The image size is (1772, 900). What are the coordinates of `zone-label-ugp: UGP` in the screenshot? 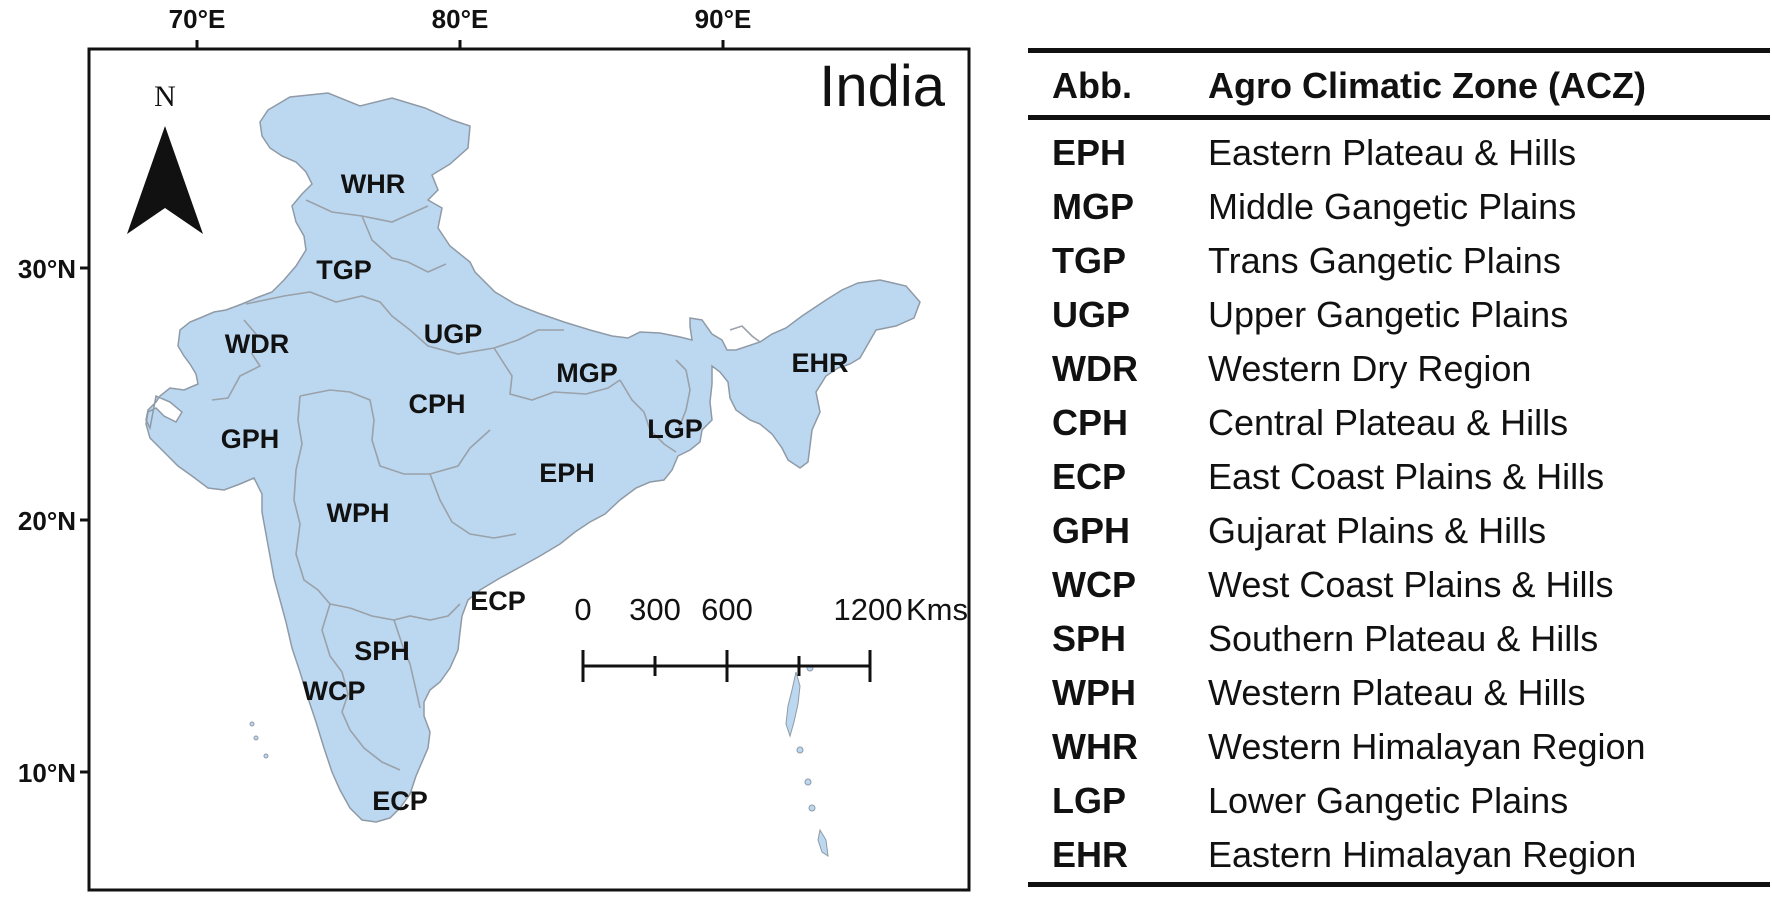 It's located at (453, 334).